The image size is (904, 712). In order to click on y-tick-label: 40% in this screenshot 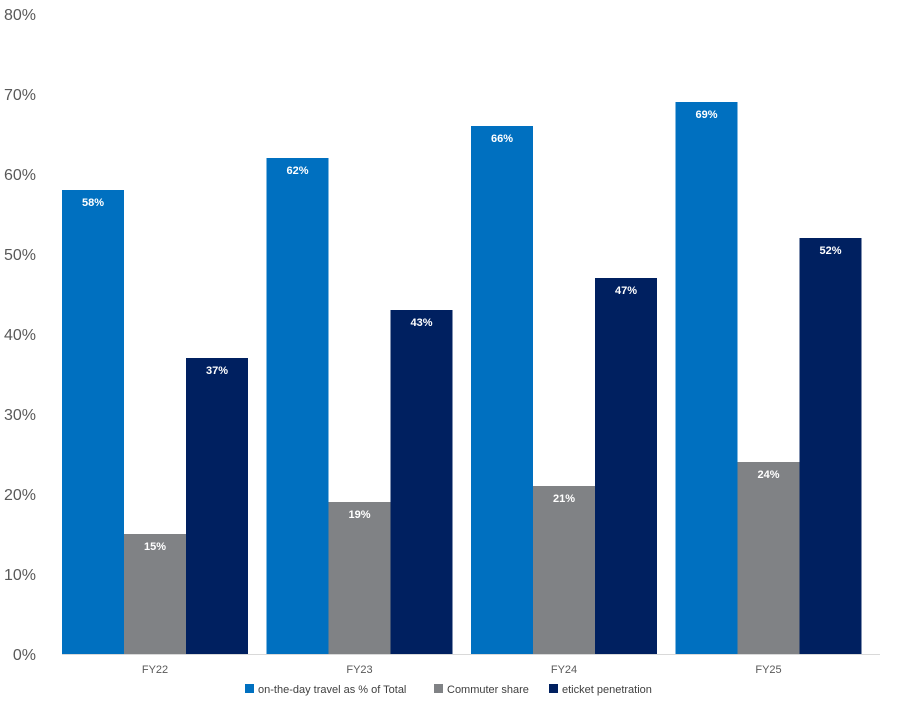, I will do `click(20, 335)`.